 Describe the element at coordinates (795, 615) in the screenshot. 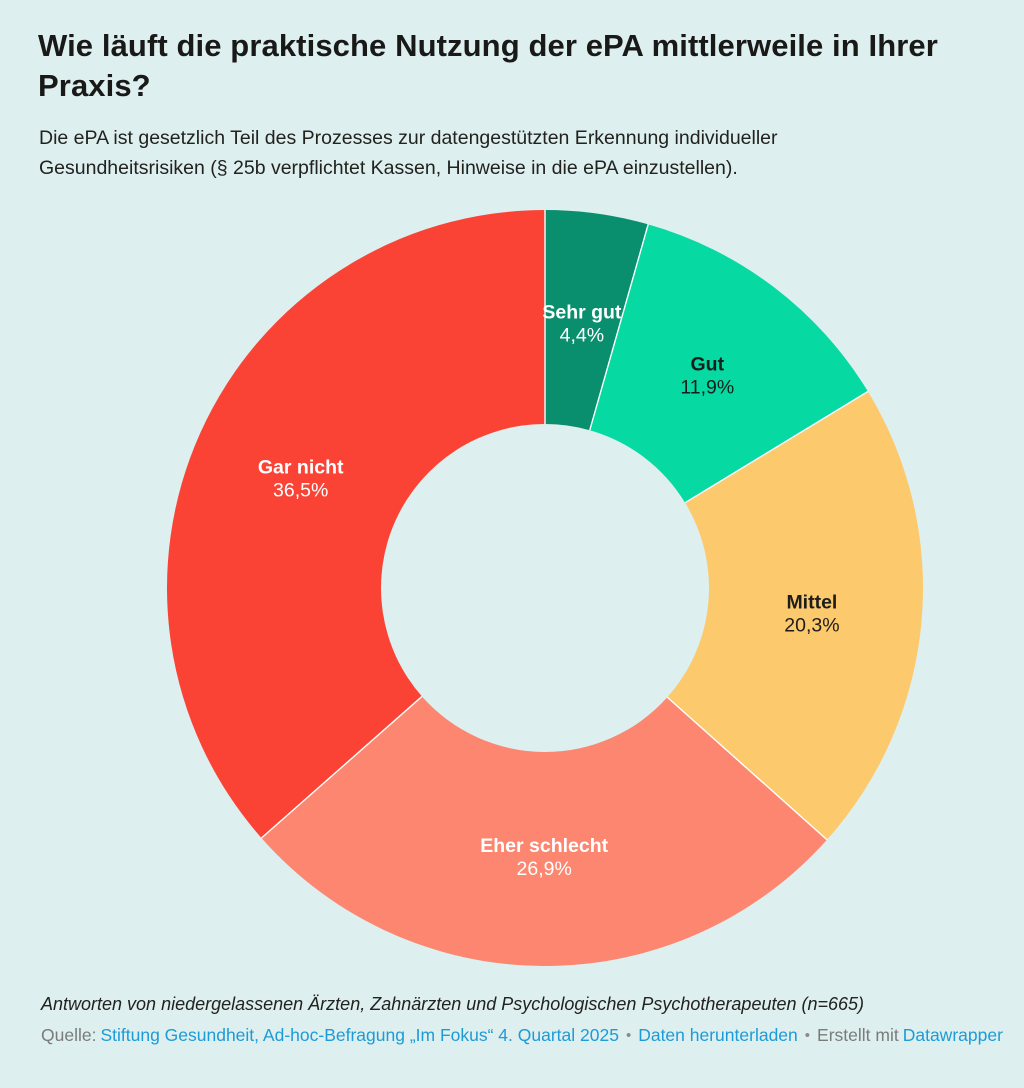

I see `pie-slice-mittel` at that location.